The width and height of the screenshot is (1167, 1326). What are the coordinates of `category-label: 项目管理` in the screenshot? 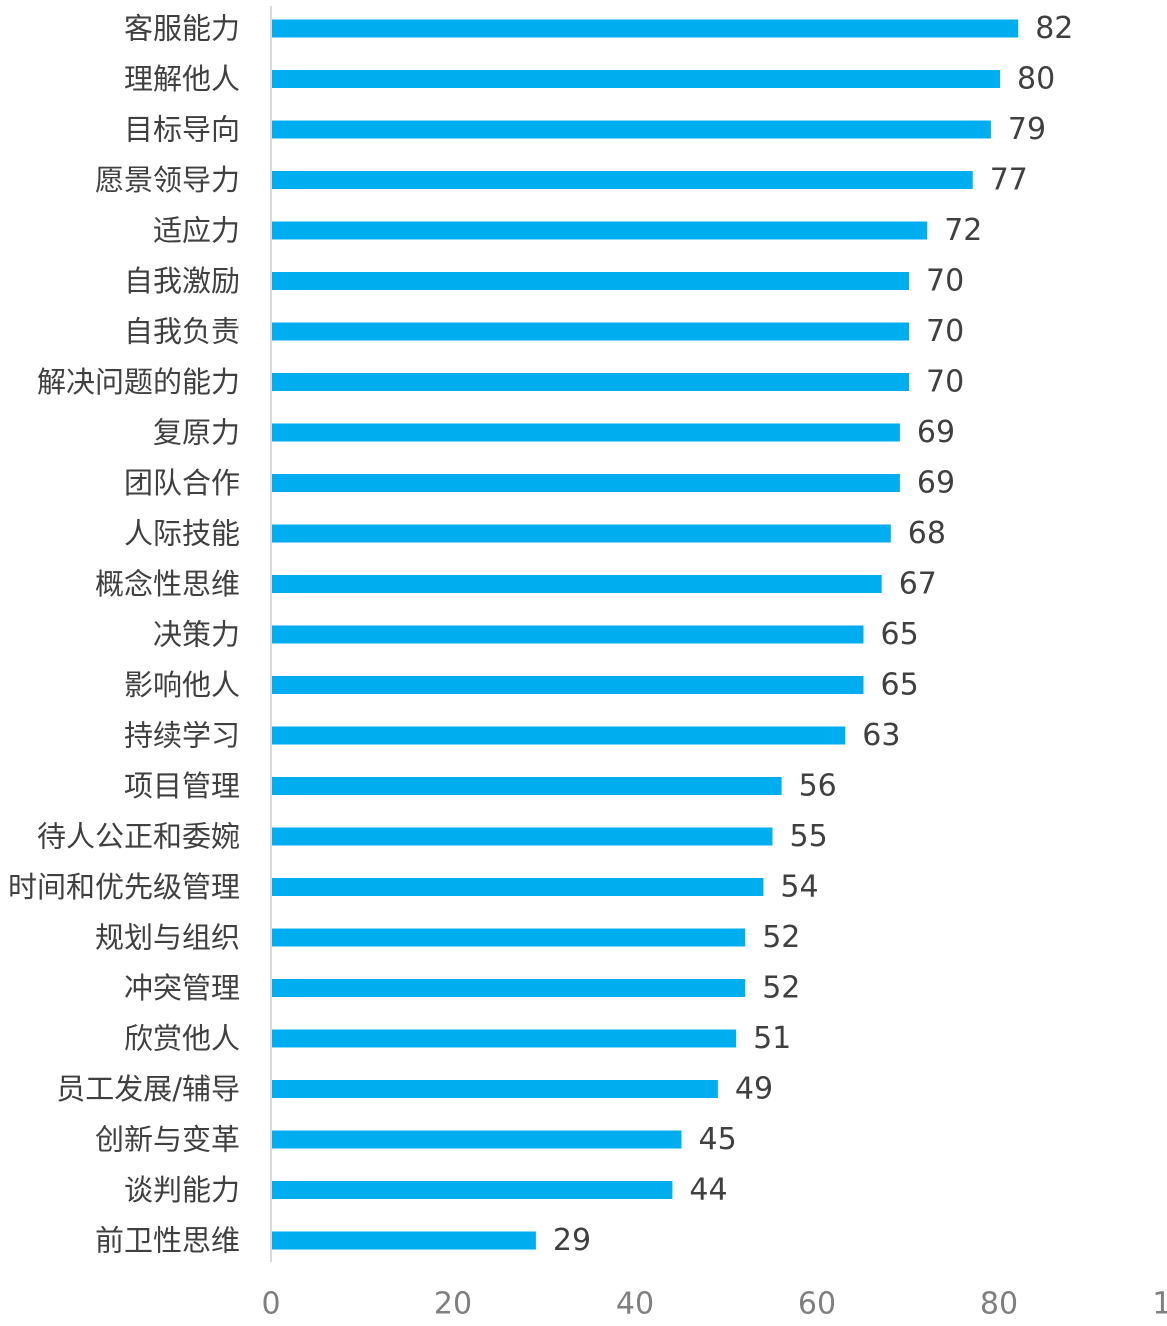 It's located at (182, 786).